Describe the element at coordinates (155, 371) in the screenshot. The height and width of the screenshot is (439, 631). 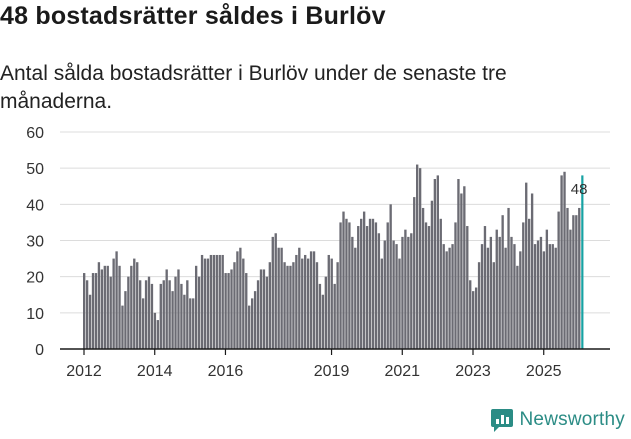
I see `x-tick-label: 2014` at that location.